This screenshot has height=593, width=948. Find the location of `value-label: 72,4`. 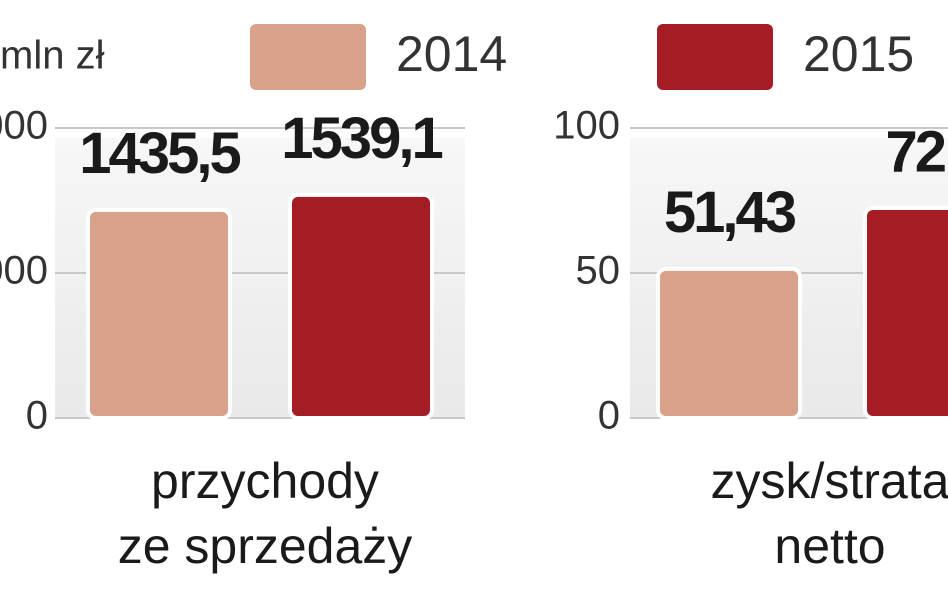

value-label: 72,4 is located at coordinates (917, 151).